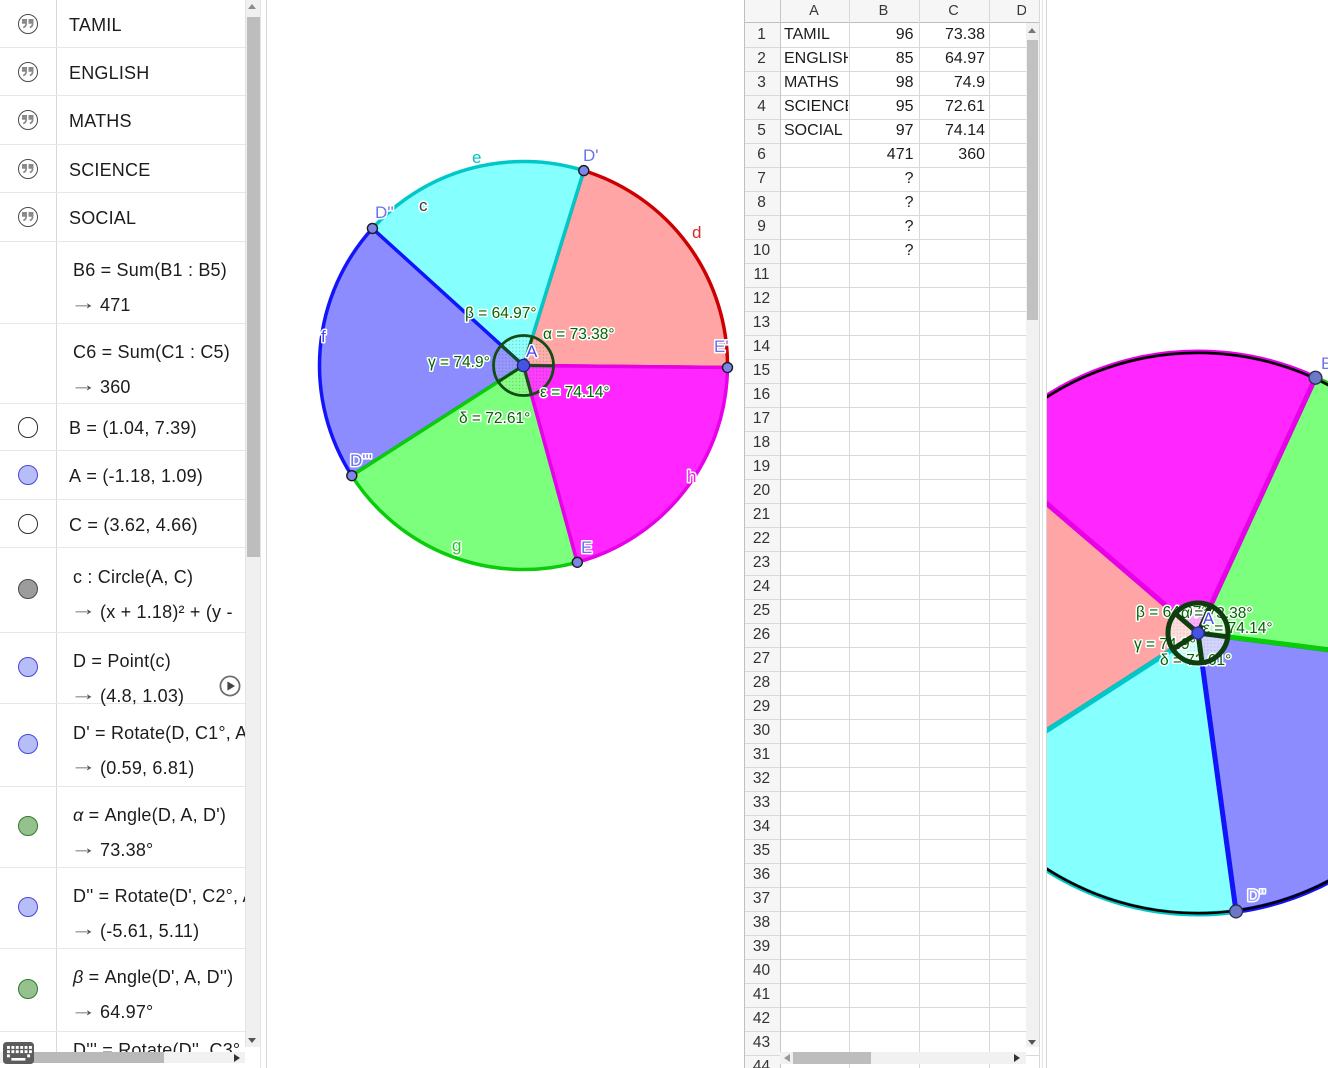  Describe the element at coordinates (691, 476) in the screenshot. I see `svg-text: h` at that location.